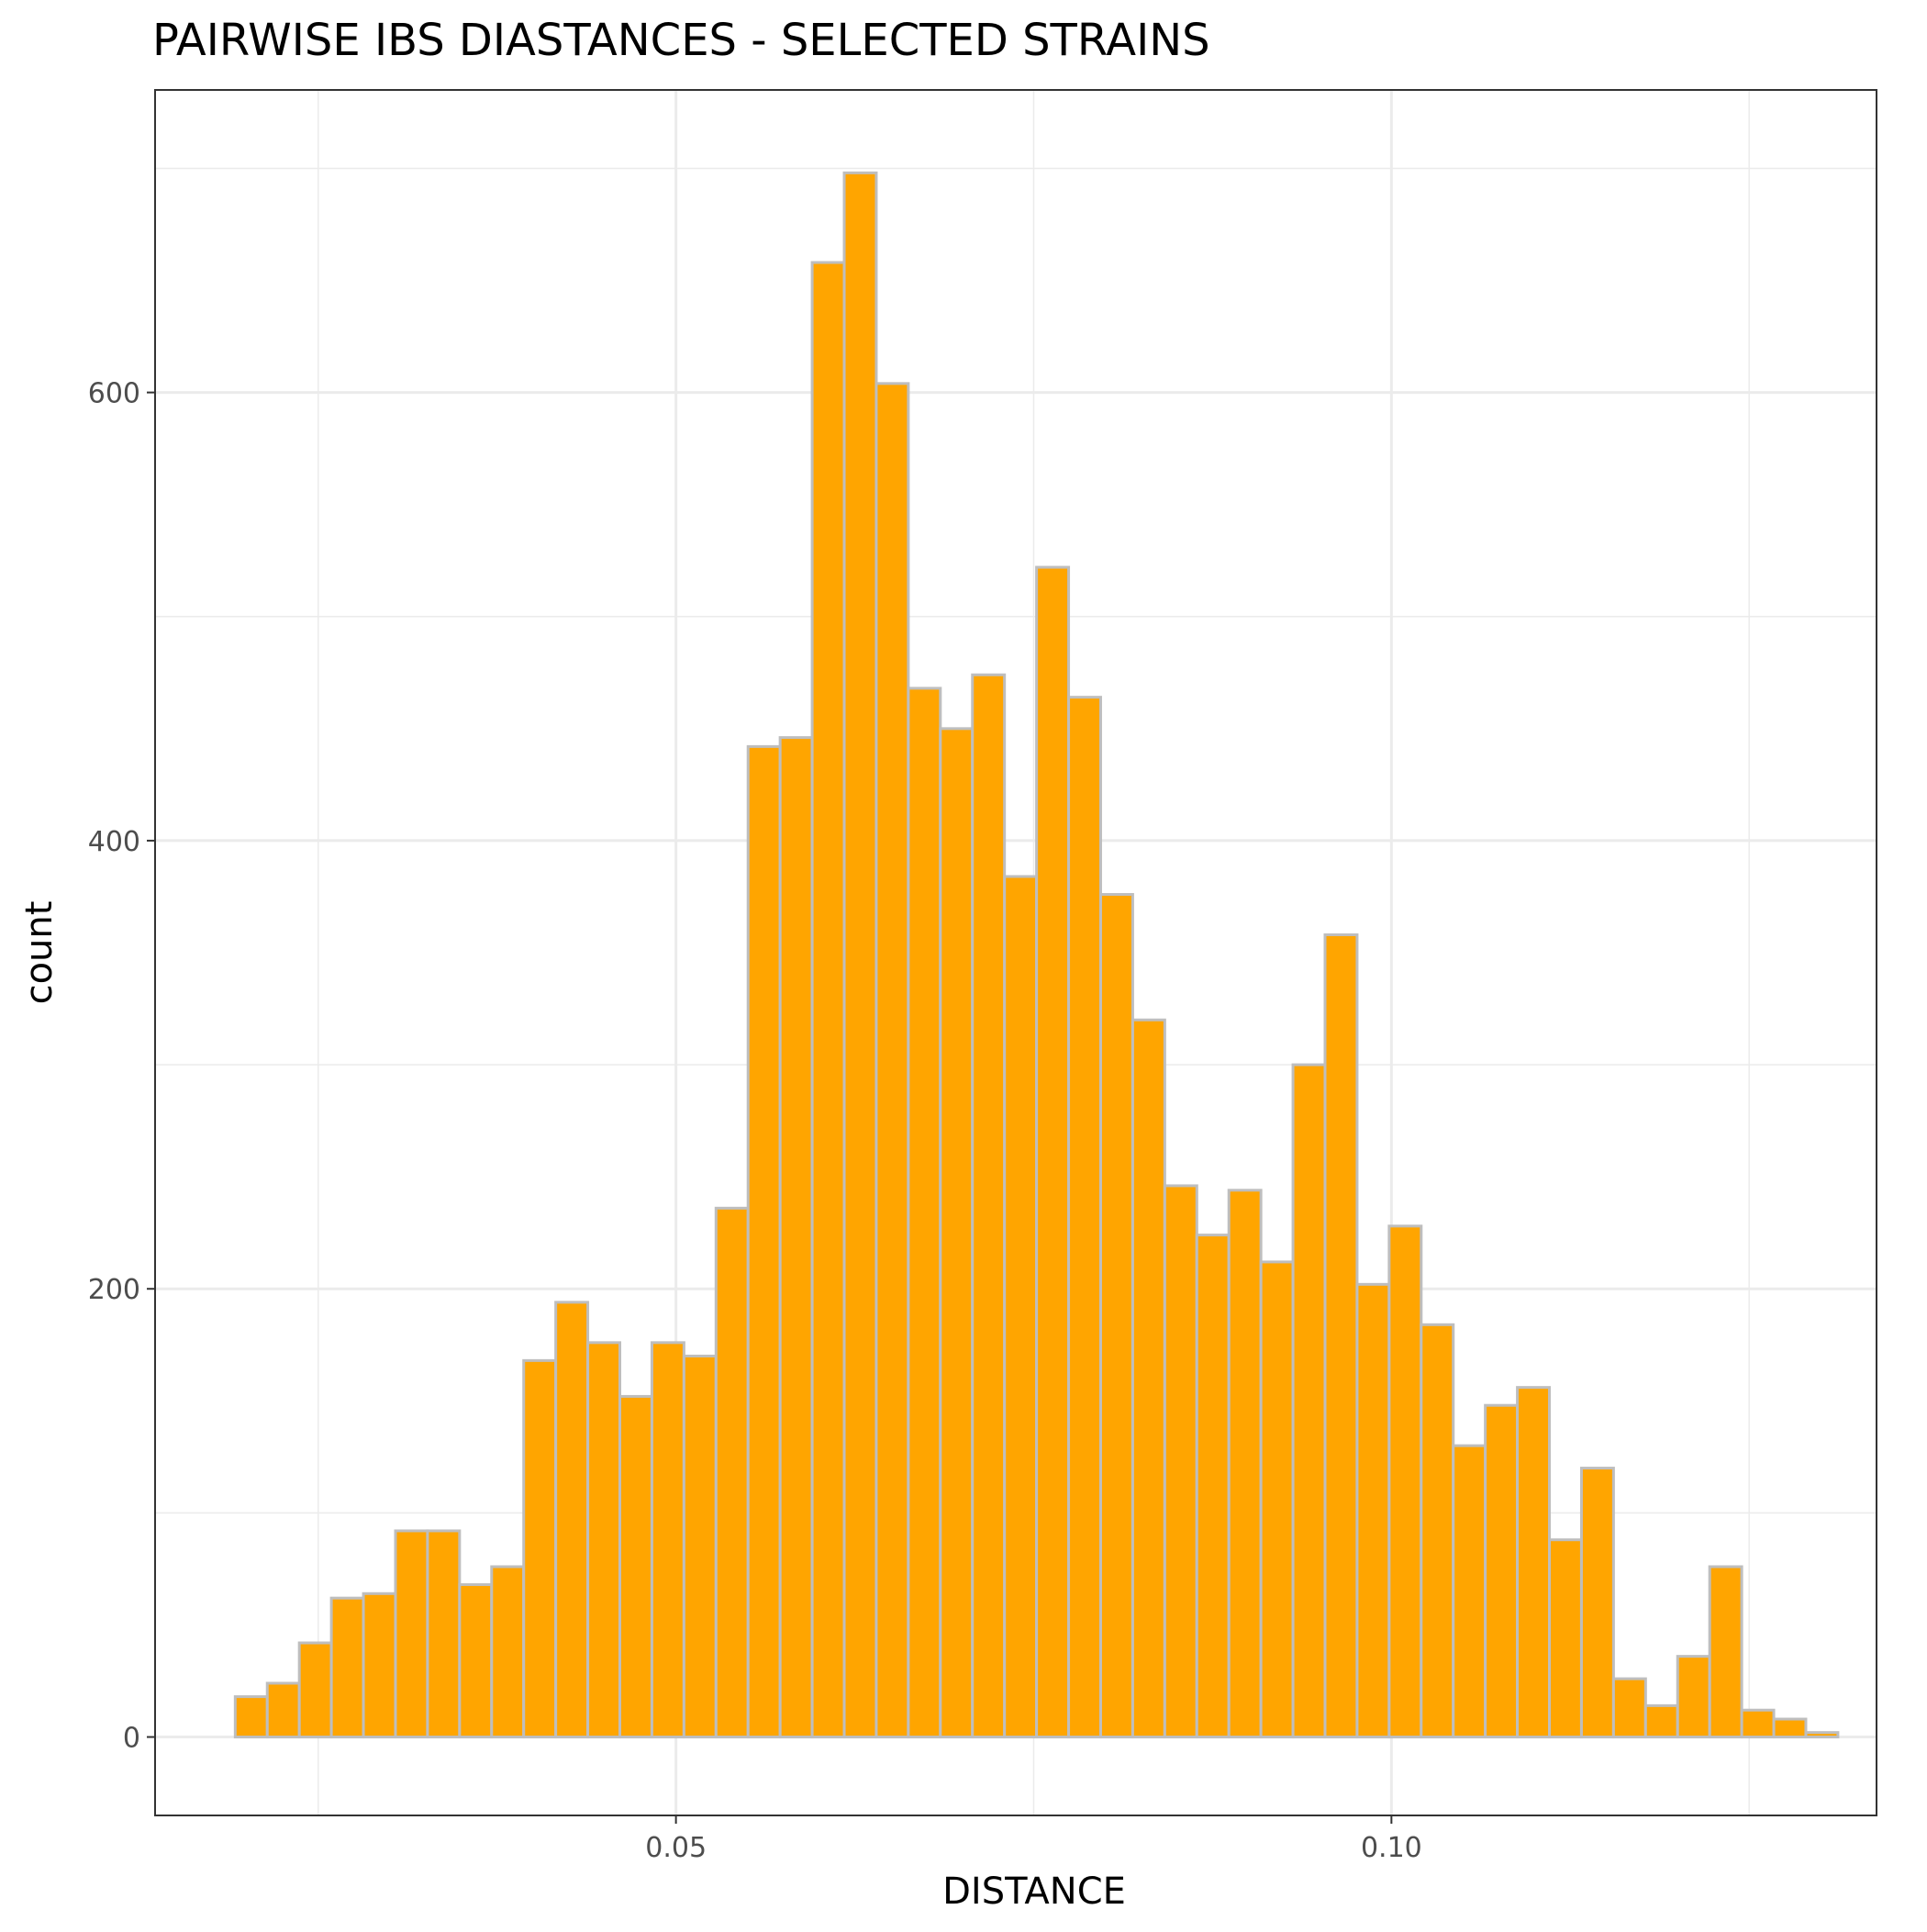 The image size is (1927, 1932). What do you see at coordinates (114, 394) in the screenshot?
I see `y-tick-label: 600` at bounding box center [114, 394].